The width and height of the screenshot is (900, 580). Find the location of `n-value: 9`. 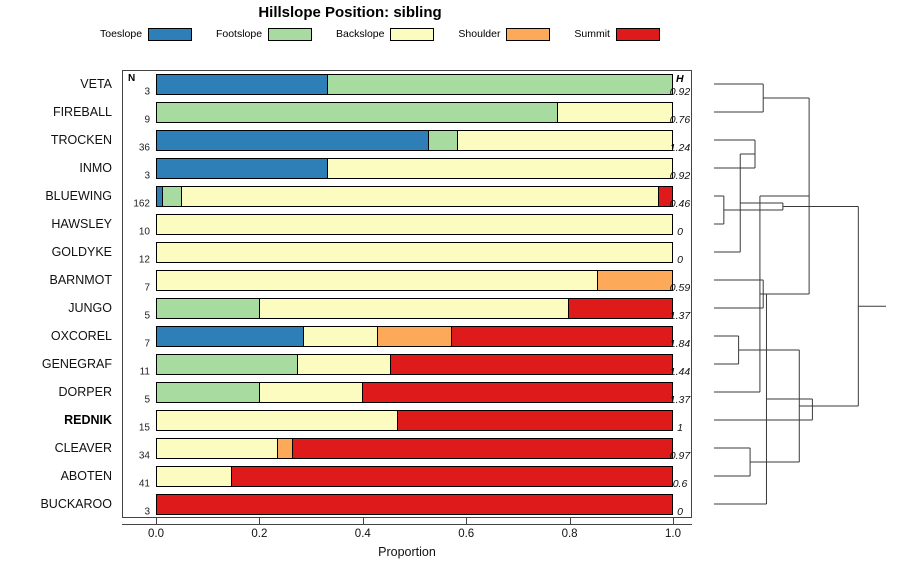

n-value: 9 is located at coordinates (147, 120).